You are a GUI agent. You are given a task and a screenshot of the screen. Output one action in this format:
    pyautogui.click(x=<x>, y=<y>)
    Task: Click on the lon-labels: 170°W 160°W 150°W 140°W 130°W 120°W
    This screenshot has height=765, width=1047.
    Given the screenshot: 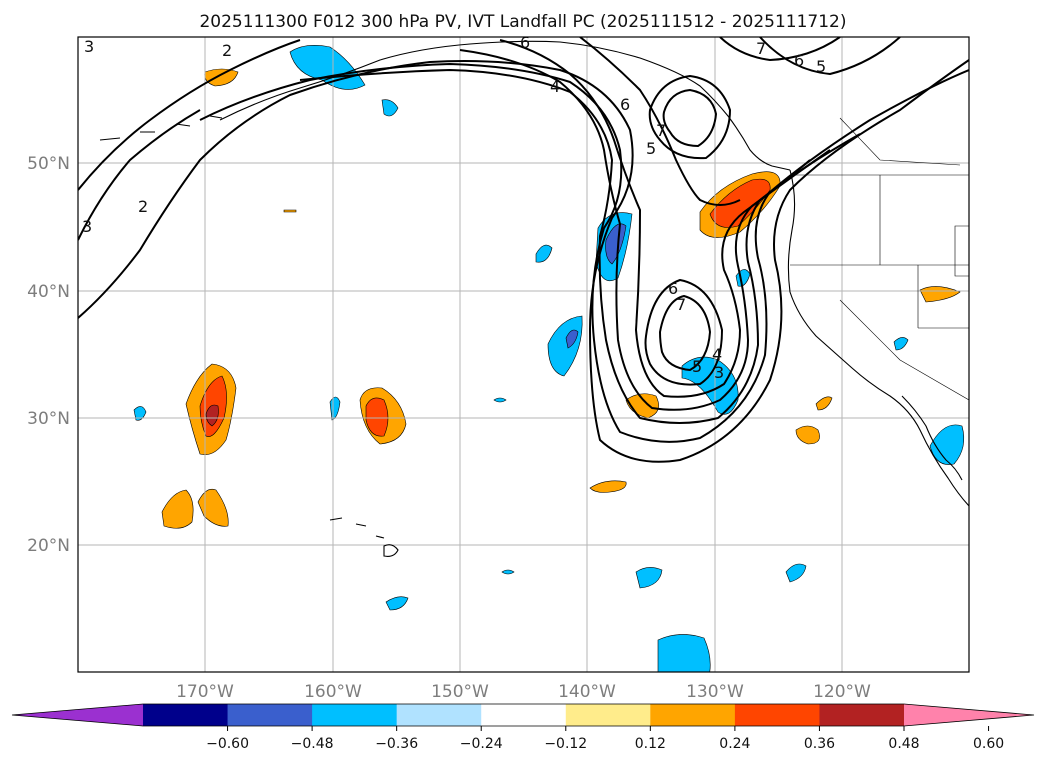 What is the action you would take?
    pyautogui.click(x=523, y=692)
    